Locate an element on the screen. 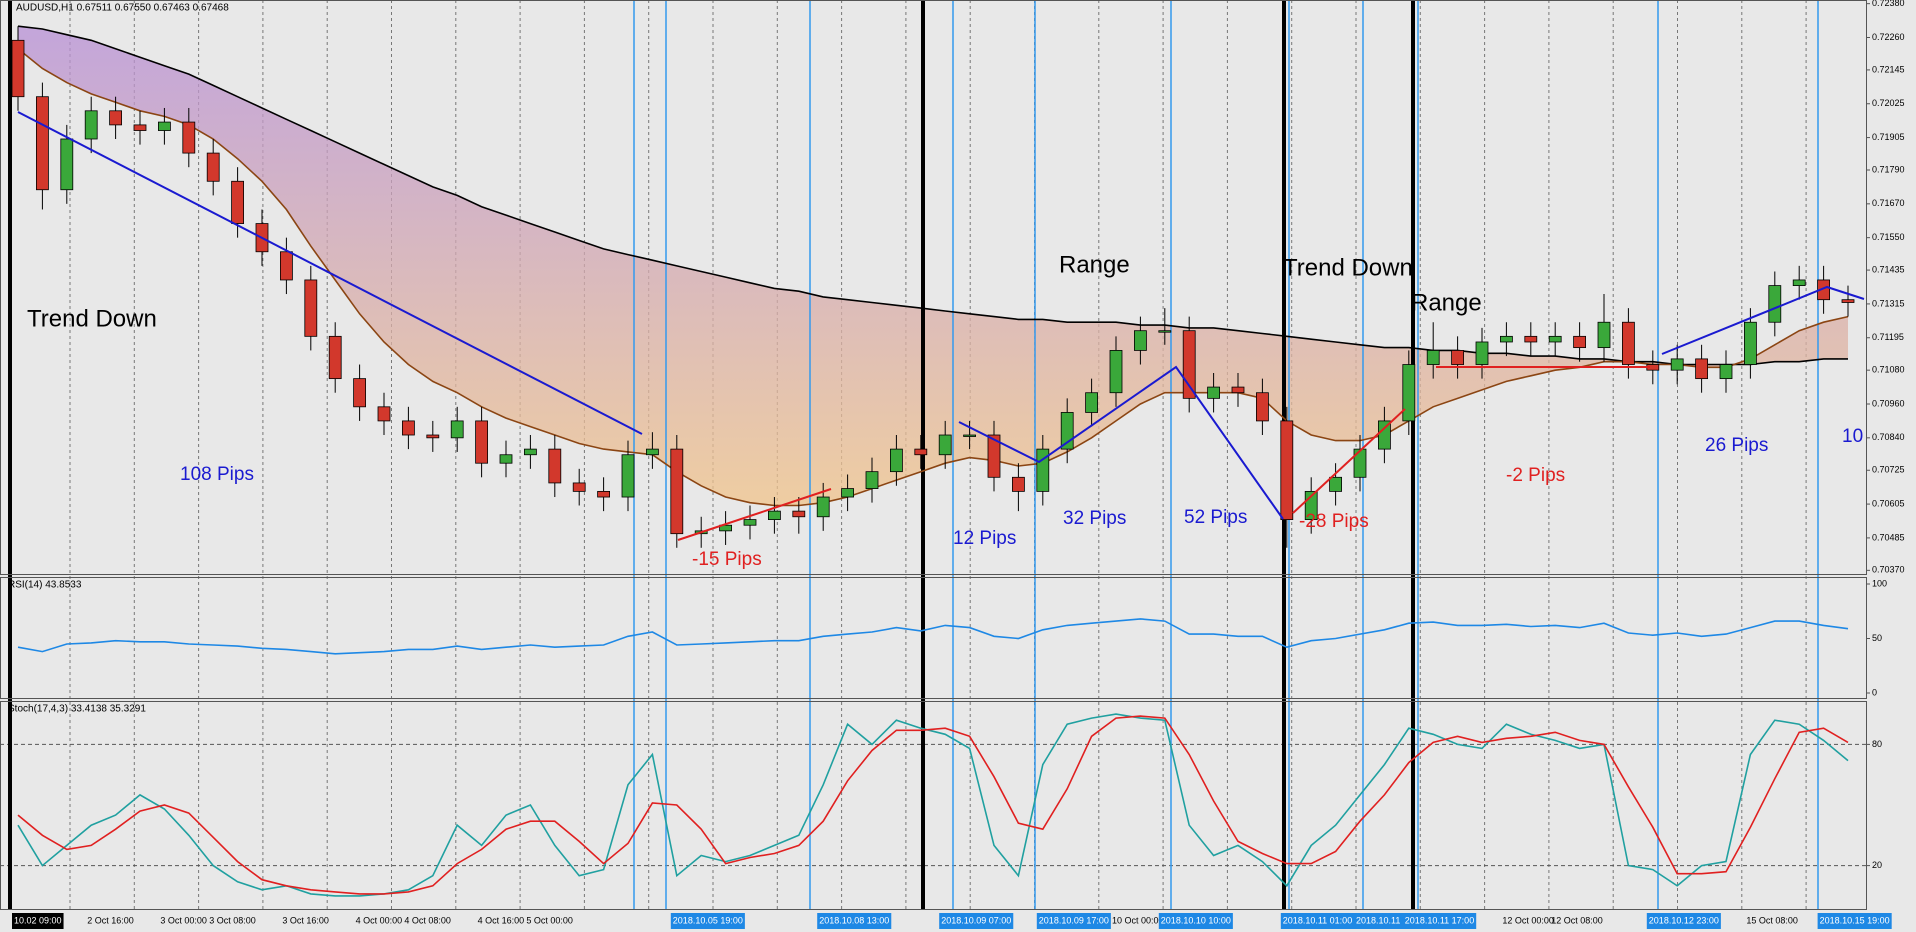 The height and width of the screenshot is (932, 1916). y-tick-label: 0.70725 is located at coordinates (1888, 470).